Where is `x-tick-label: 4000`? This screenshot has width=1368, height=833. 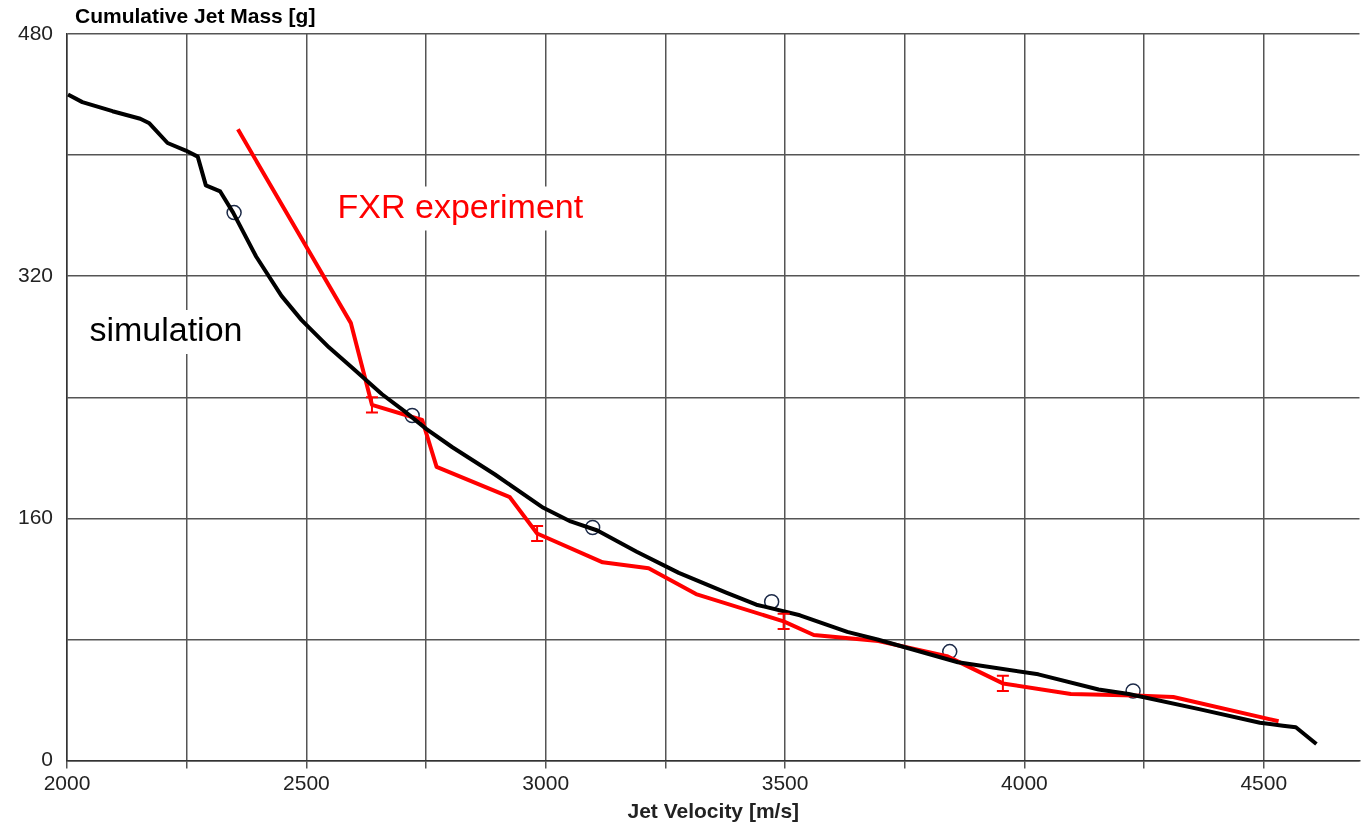
x-tick-label: 4000 is located at coordinates (1024, 782).